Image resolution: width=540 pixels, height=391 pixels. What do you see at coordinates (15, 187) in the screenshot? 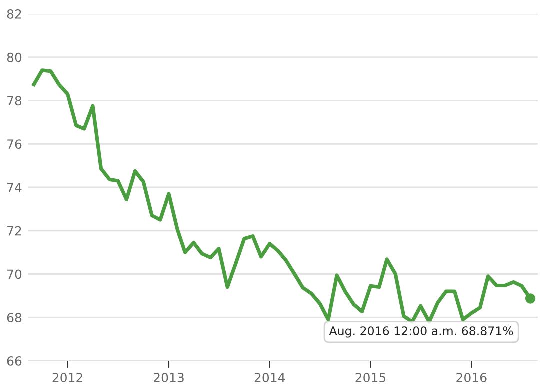
I see `y-tick-label: 74` at bounding box center [15, 187].